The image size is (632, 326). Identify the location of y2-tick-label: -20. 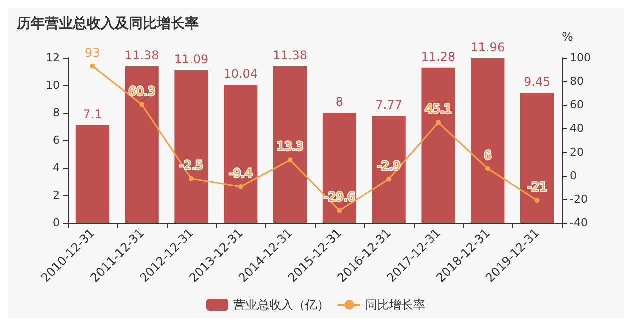
(579, 199).